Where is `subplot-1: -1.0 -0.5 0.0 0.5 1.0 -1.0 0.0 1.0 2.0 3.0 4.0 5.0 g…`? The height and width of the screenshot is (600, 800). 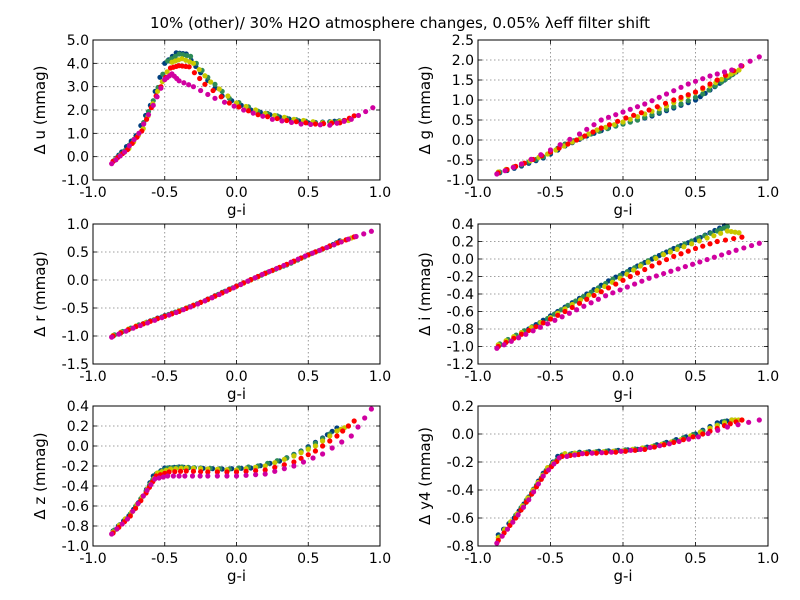
subplot-1: -1.0 -0.5 0.0 0.5 1.0 -1.0 0.0 1.0 2.0 3.0 4.0 5.0 g… is located at coordinates (211, 126).